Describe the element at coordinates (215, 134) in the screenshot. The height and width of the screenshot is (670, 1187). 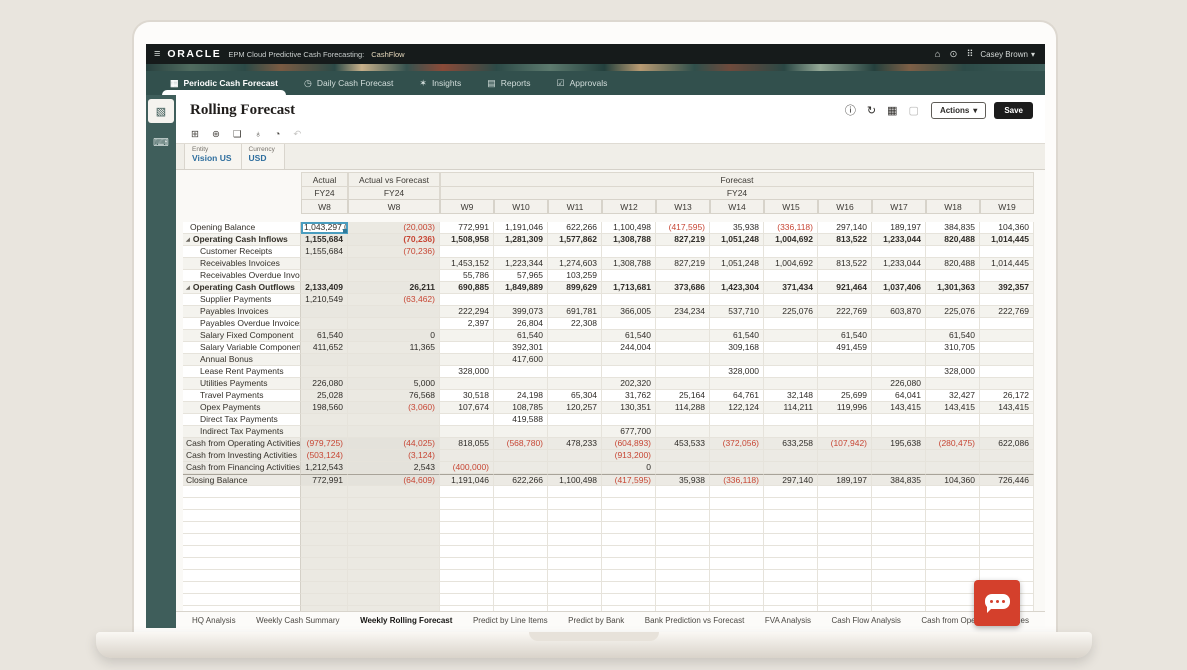
I see `globe-icon: ⊛` at that location.